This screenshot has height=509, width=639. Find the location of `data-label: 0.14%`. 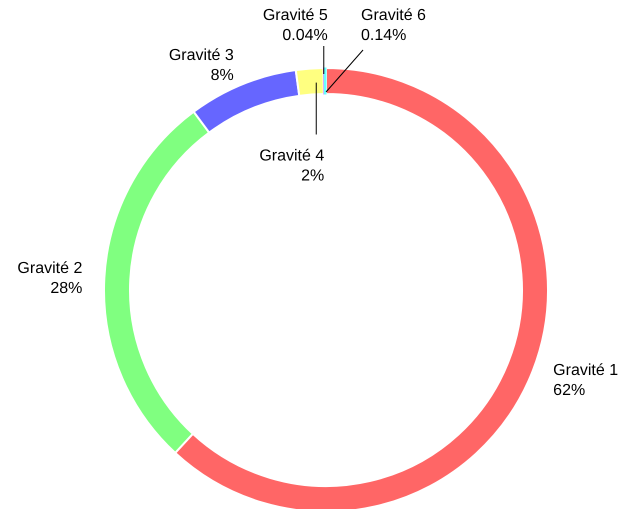

data-label: 0.14% is located at coordinates (383, 35).